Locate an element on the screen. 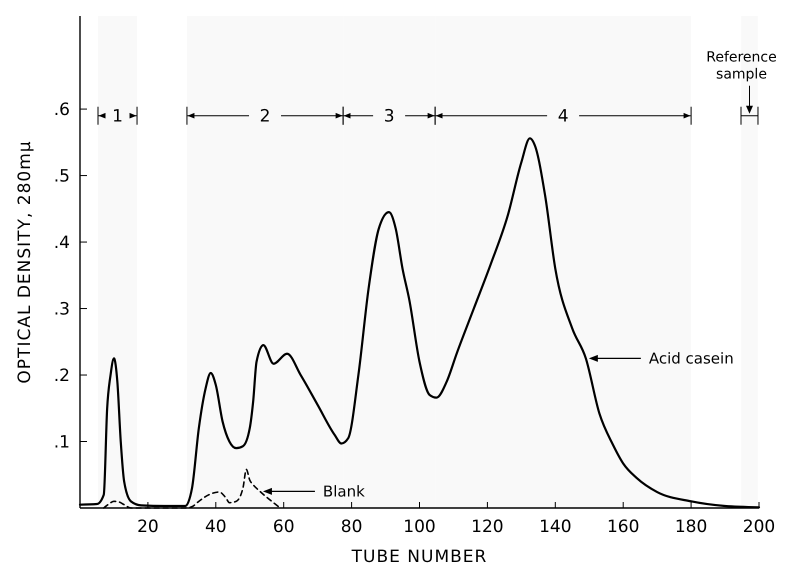  x-tick-label: 180 is located at coordinates (691, 527).